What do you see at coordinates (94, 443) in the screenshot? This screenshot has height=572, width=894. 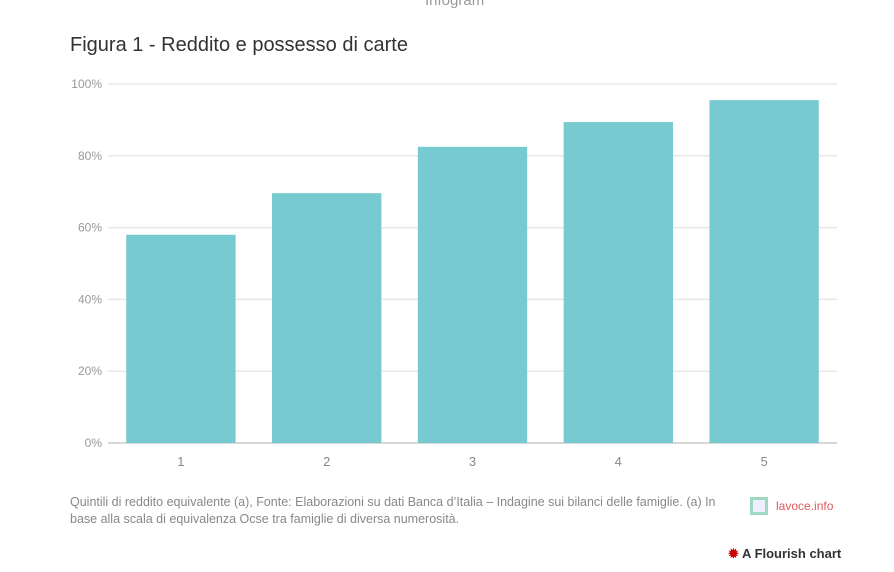 I see `y-tick-label: 0%` at bounding box center [94, 443].